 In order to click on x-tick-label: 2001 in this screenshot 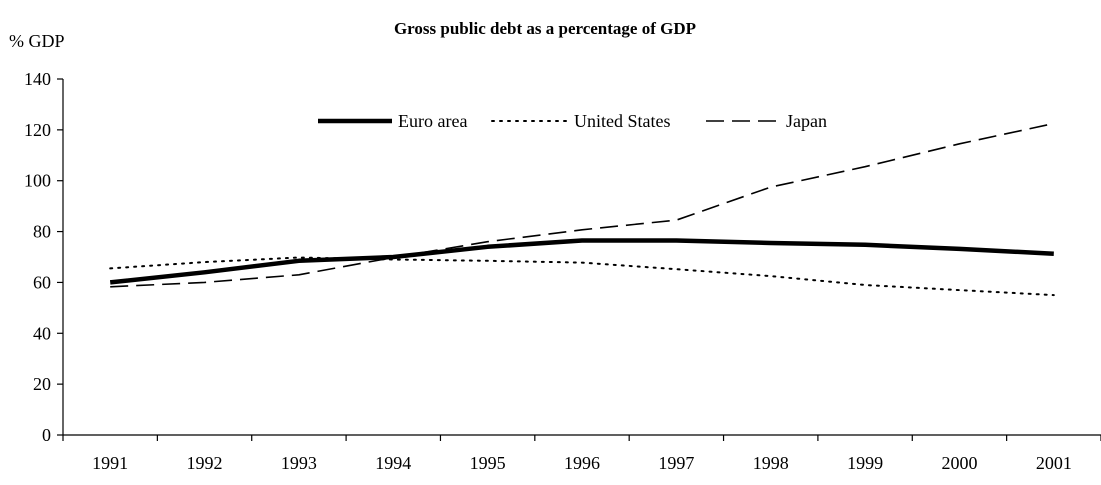, I will do `click(1054, 463)`.